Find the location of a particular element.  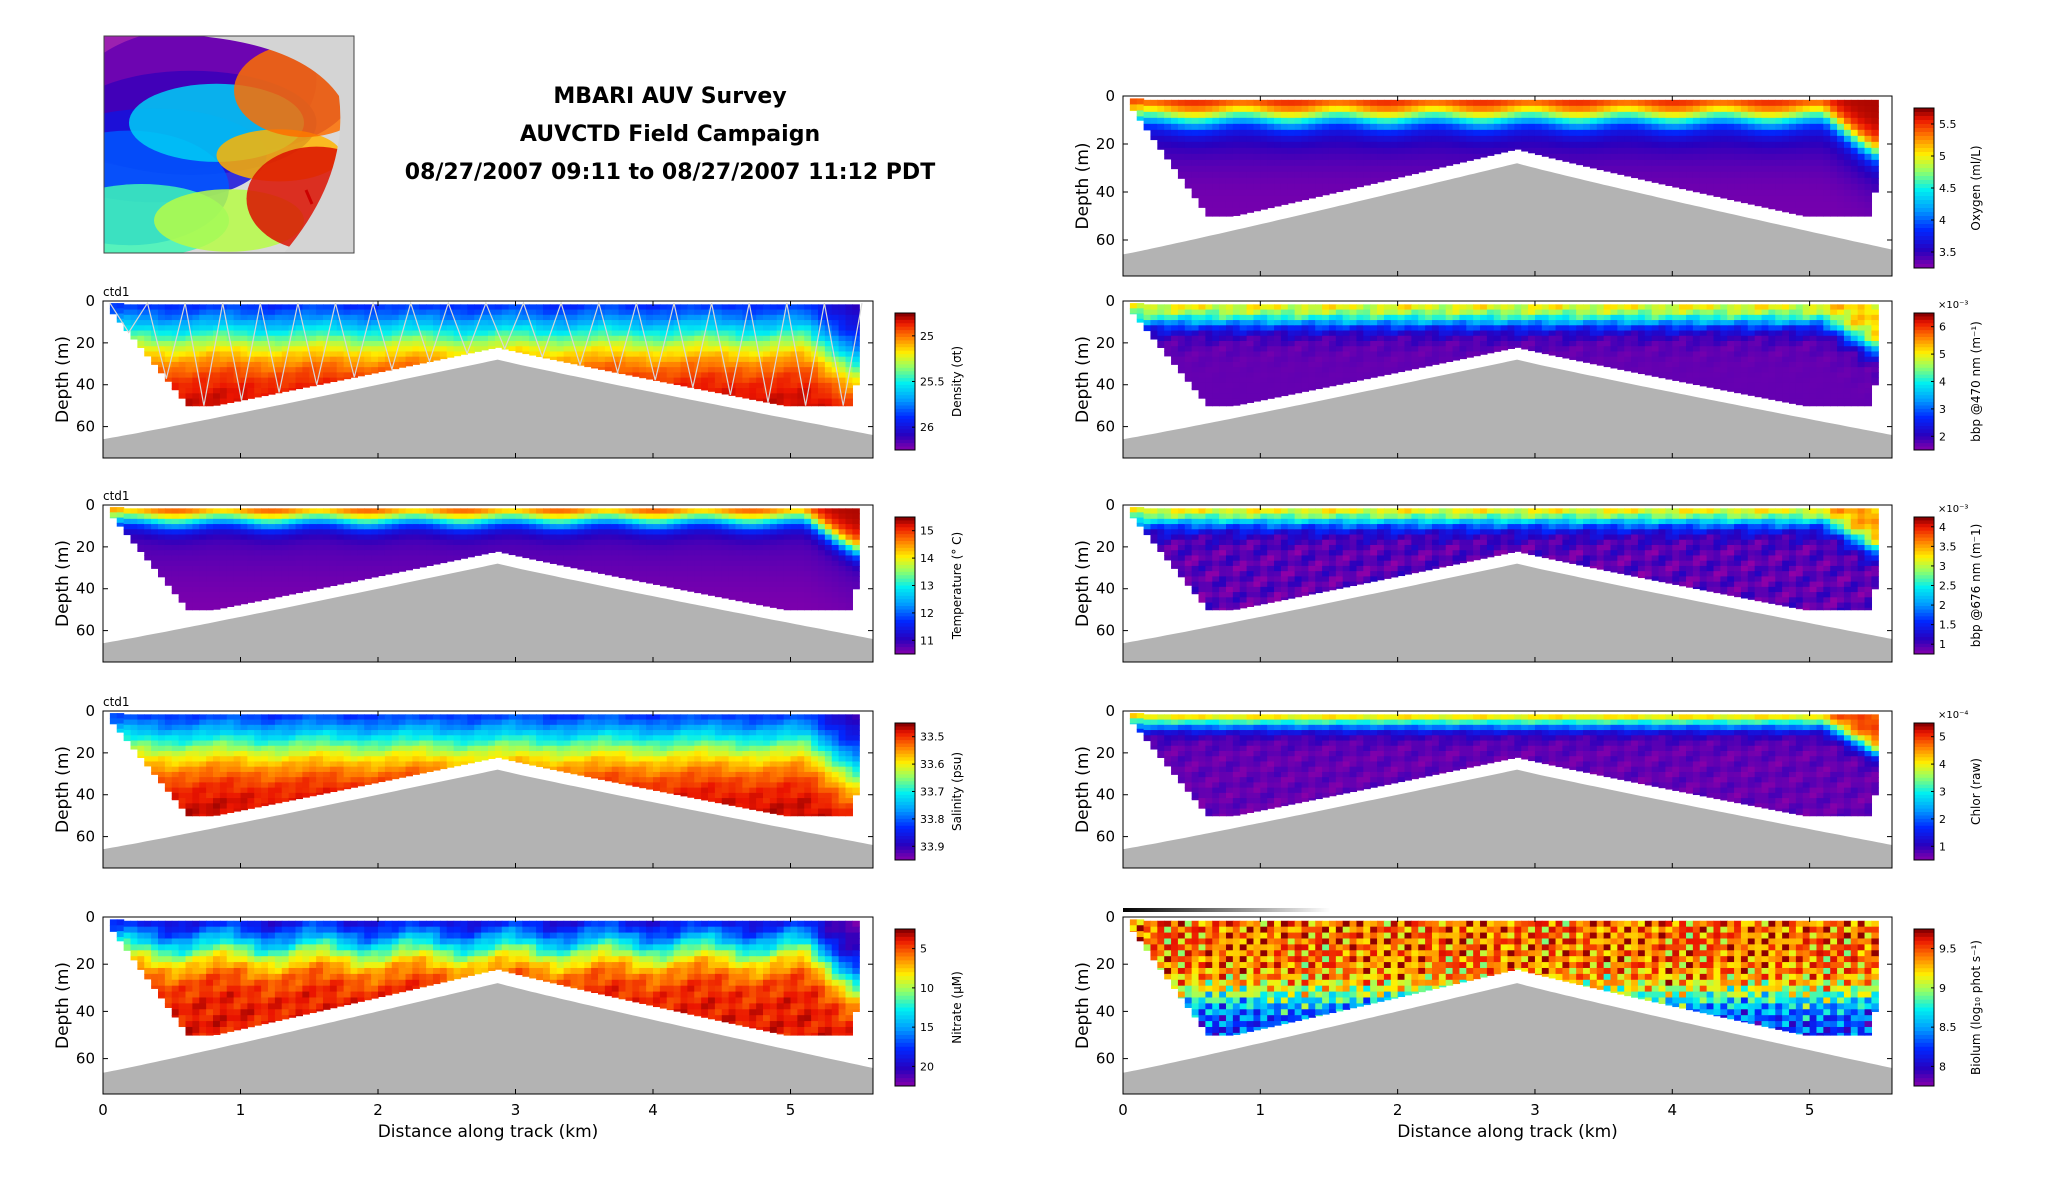

colorbar-tick-label: 5.5 is located at coordinates (1948, 124).